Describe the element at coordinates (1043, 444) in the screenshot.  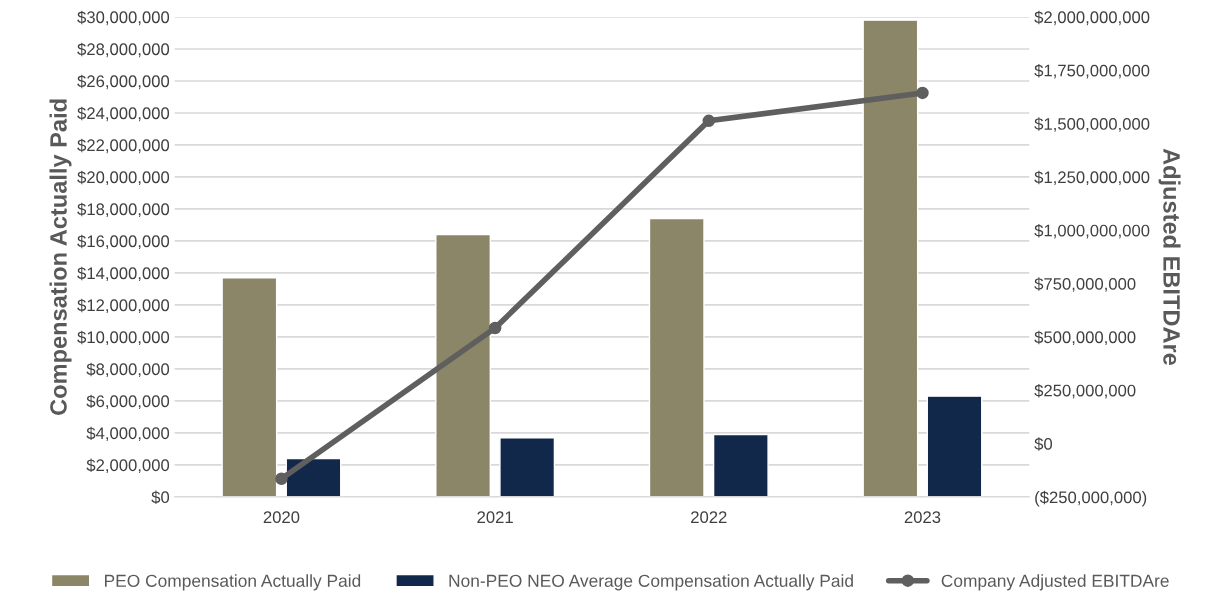
I see `y2-tick-label: $0` at that location.